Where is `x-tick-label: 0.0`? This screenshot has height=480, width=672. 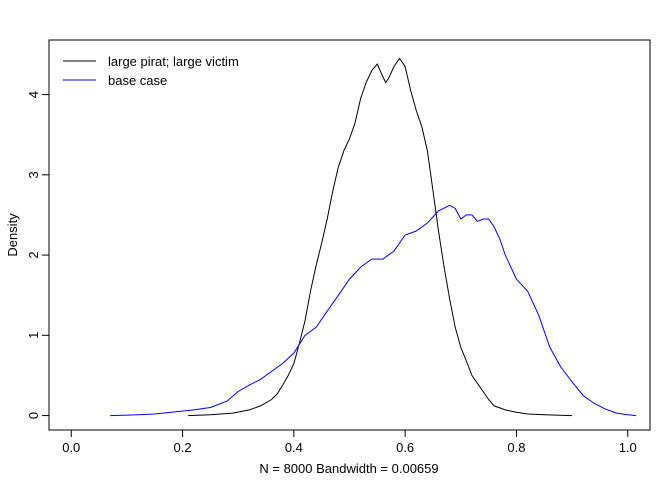 x-tick-label: 0.0 is located at coordinates (71, 447).